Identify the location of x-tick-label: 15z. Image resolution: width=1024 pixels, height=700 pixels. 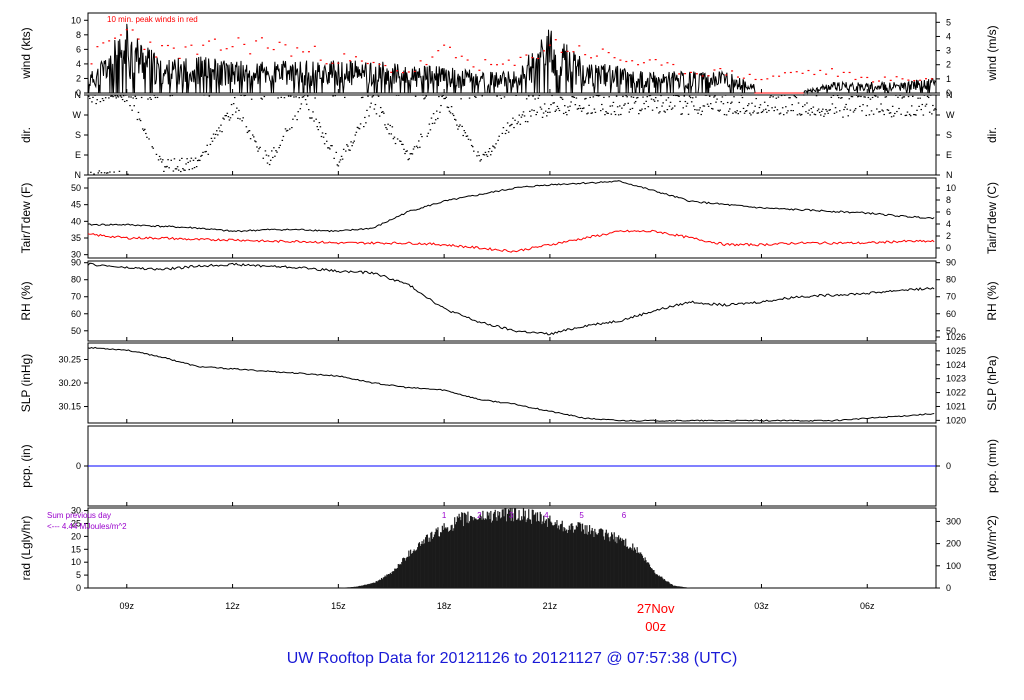
(338, 606).